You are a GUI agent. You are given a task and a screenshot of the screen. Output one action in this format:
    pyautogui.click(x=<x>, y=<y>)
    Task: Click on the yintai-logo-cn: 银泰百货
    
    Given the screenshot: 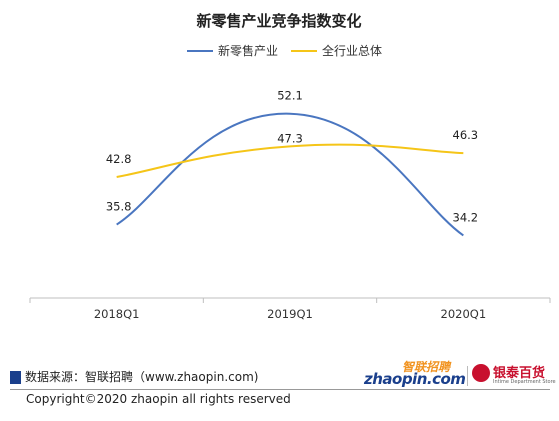 What is the action you would take?
    pyautogui.click(x=519, y=373)
    